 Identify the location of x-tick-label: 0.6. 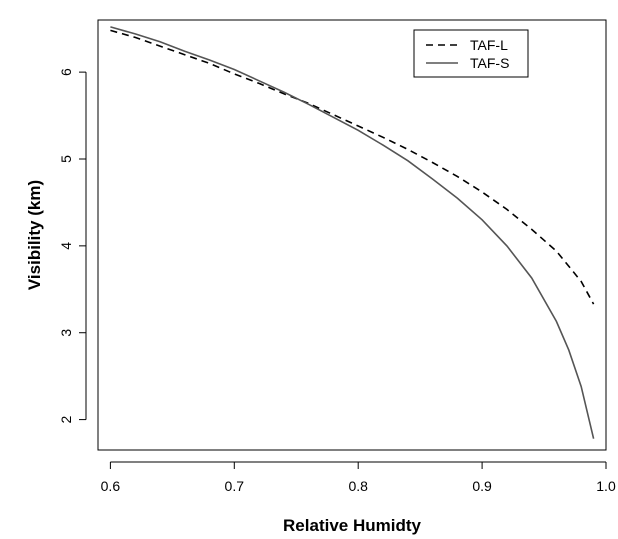
(111, 486).